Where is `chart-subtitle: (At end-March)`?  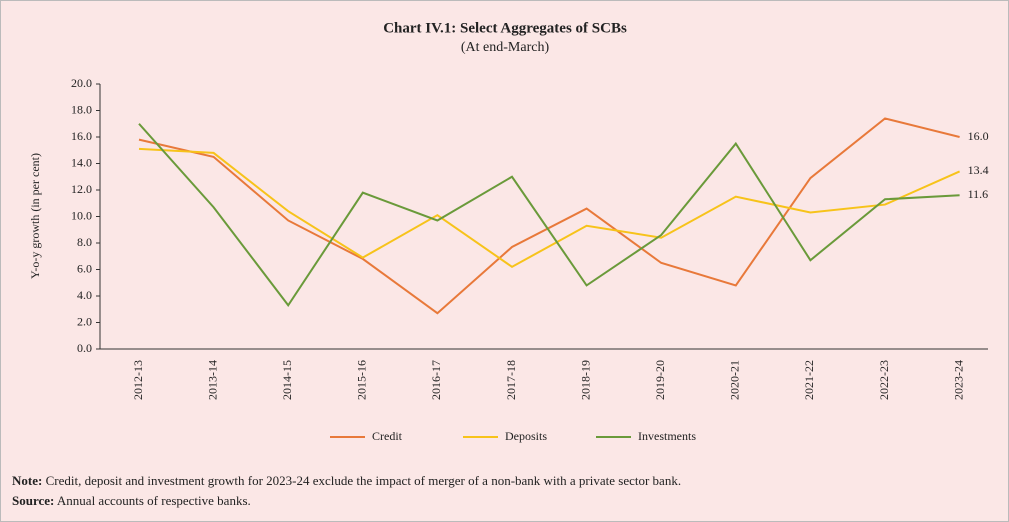 chart-subtitle: (At end-March) is located at coordinates (505, 47).